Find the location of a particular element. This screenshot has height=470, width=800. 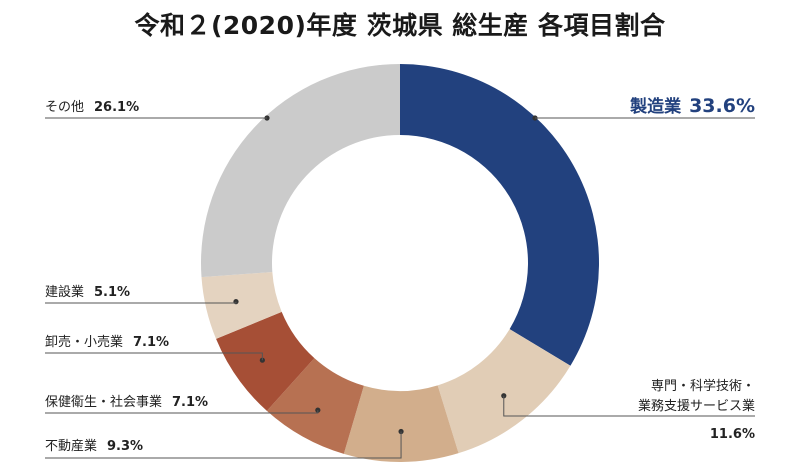

slice-label: 卸売・小売業 7.1% is located at coordinates (107, 342).